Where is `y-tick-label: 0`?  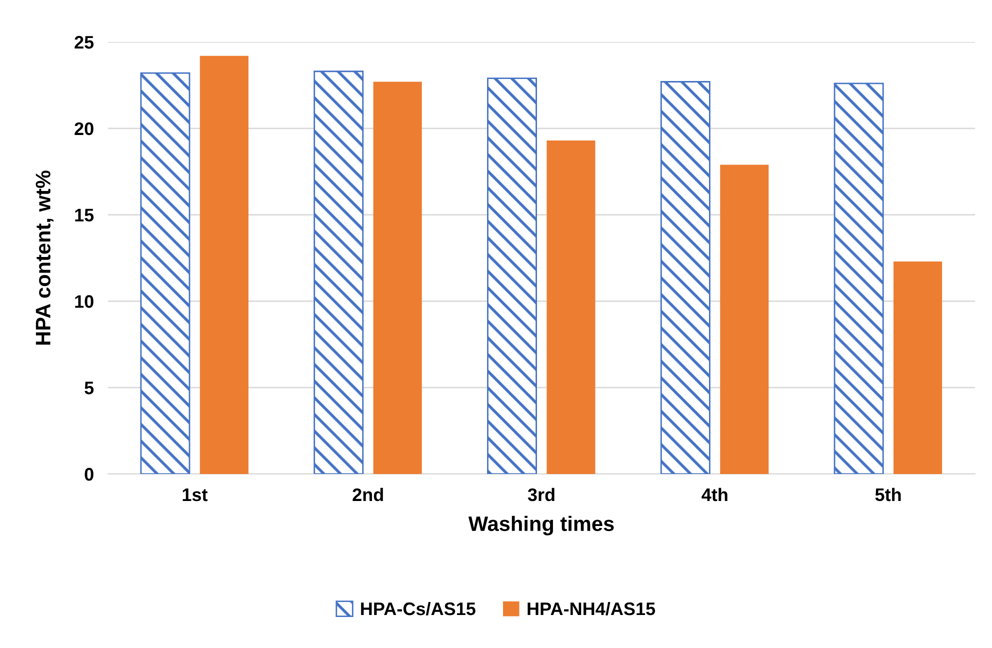
y-tick-label: 0 is located at coordinates (89, 474).